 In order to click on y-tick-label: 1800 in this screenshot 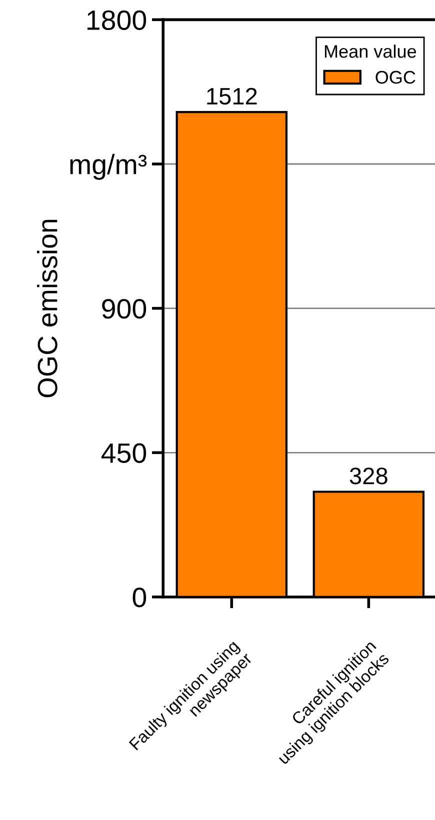, I will do `click(116, 20)`.